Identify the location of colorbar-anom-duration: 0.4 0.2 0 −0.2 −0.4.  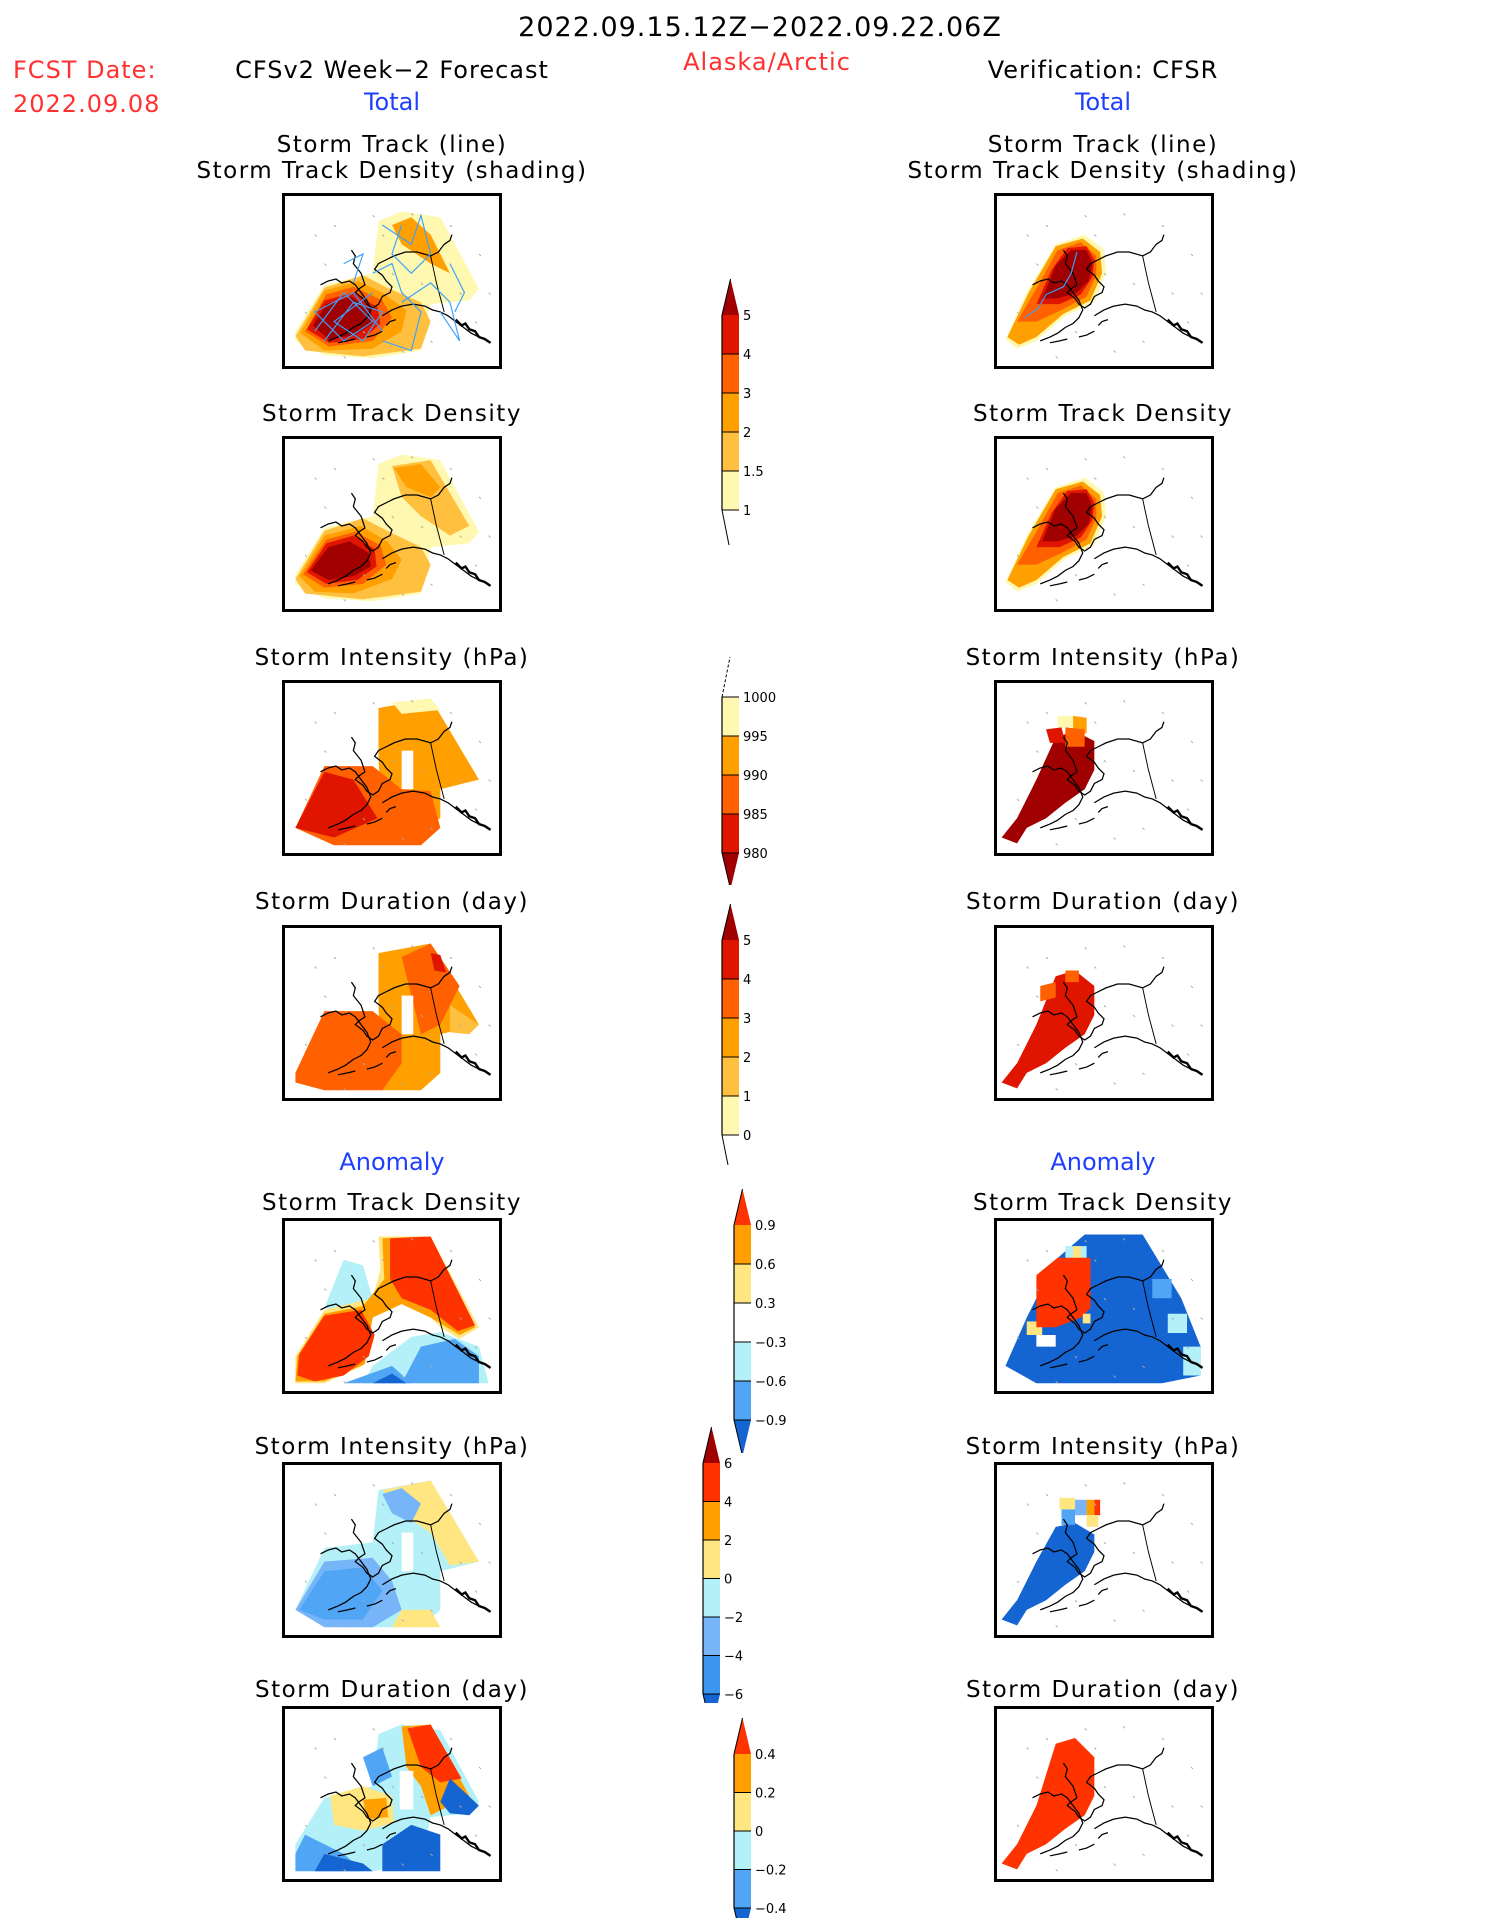
(784, 1806).